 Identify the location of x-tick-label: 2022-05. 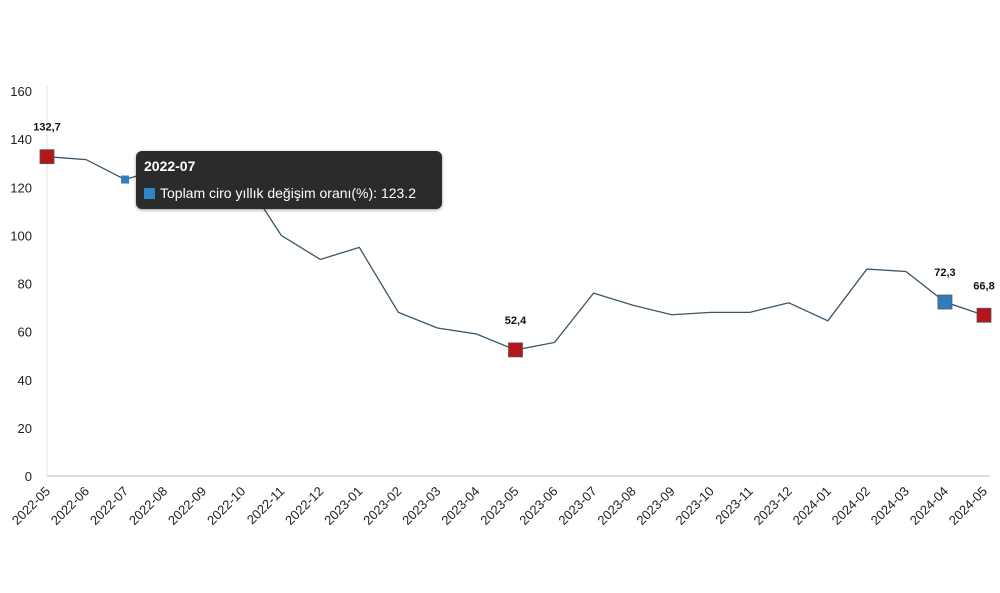
(31, 506).